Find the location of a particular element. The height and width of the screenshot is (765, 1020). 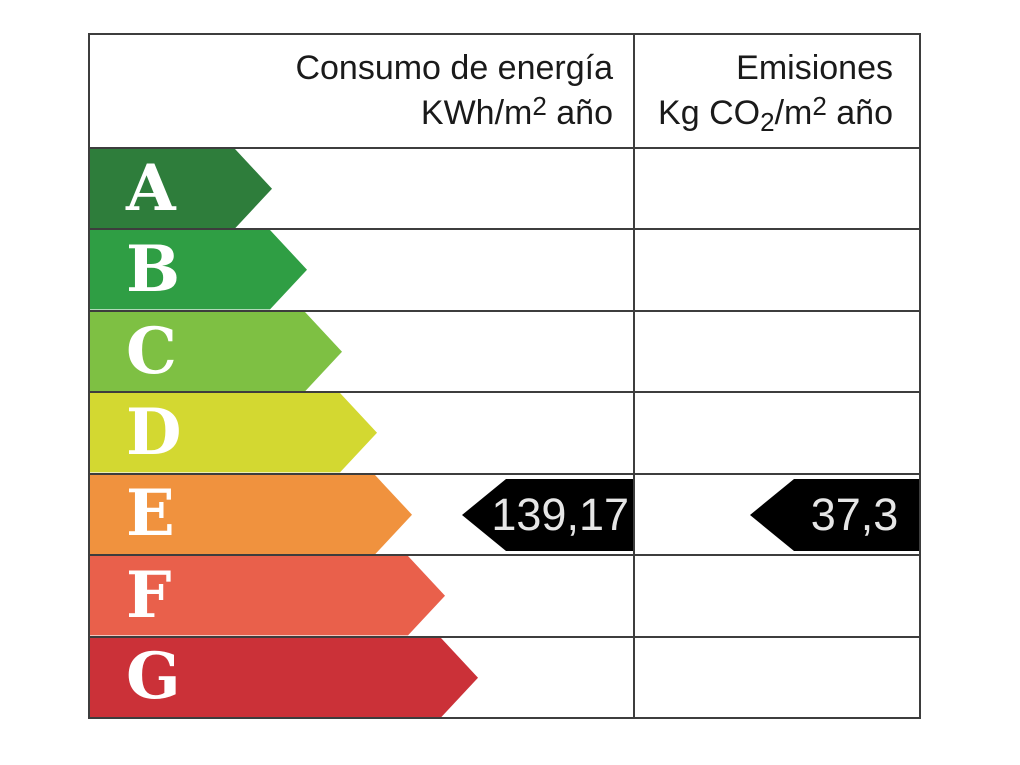

rating-letter-g: G is located at coordinates (153, 677).